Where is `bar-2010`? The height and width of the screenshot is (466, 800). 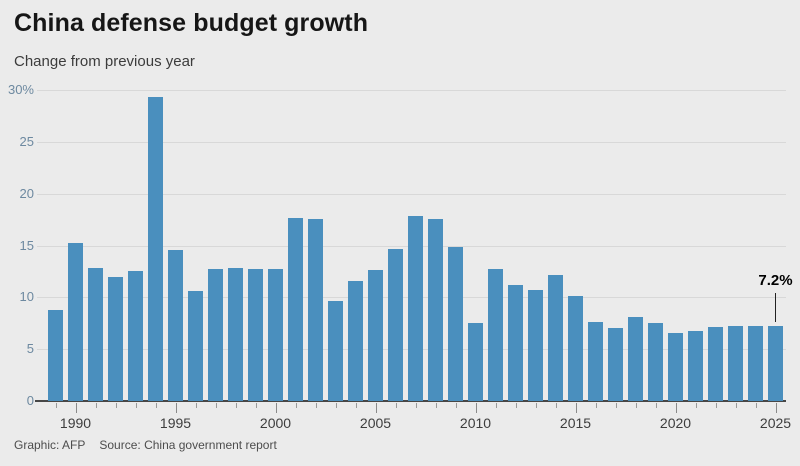 bar-2010 is located at coordinates (475, 362).